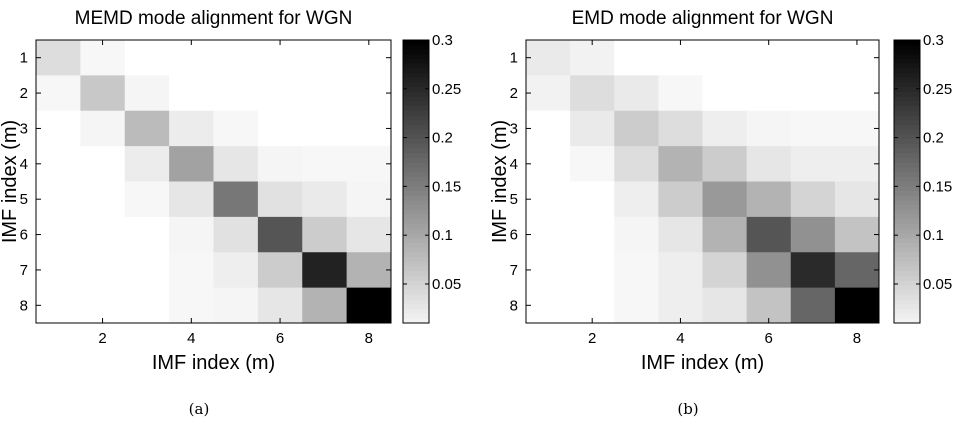  Describe the element at coordinates (446, 89) in the screenshot. I see `colorbar-tick-label: 0.25` at that location.